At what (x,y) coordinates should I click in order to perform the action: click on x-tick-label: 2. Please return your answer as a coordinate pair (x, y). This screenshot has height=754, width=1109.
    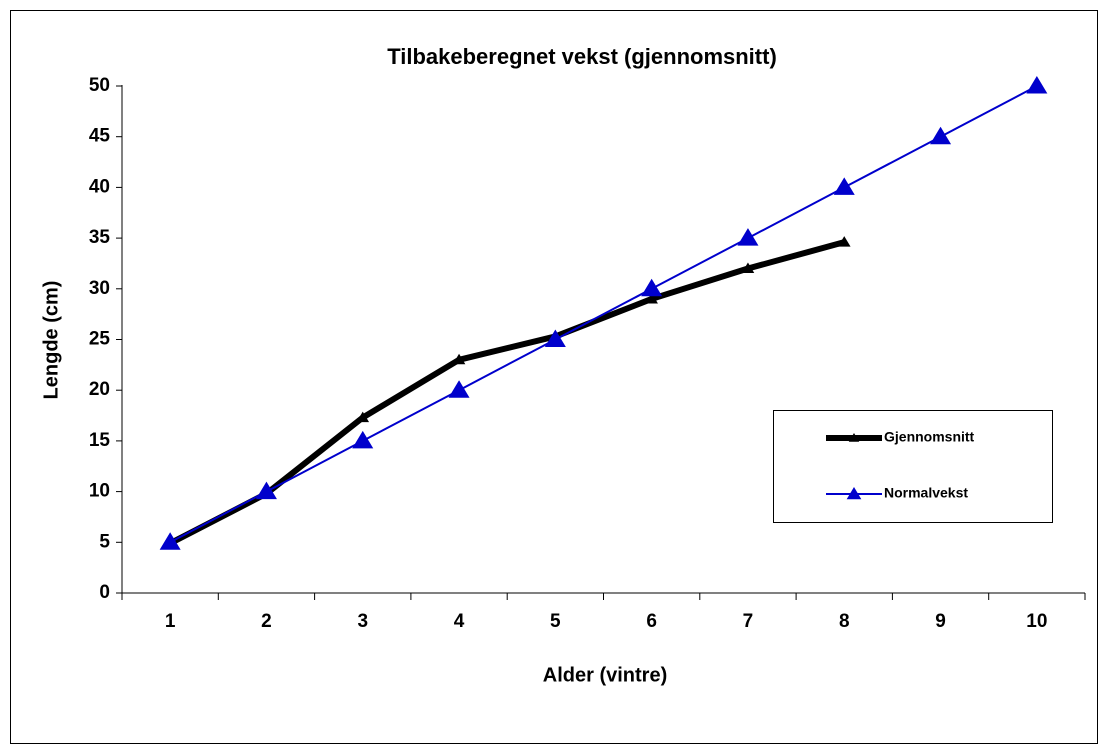
    Looking at the image, I should click on (266, 621).